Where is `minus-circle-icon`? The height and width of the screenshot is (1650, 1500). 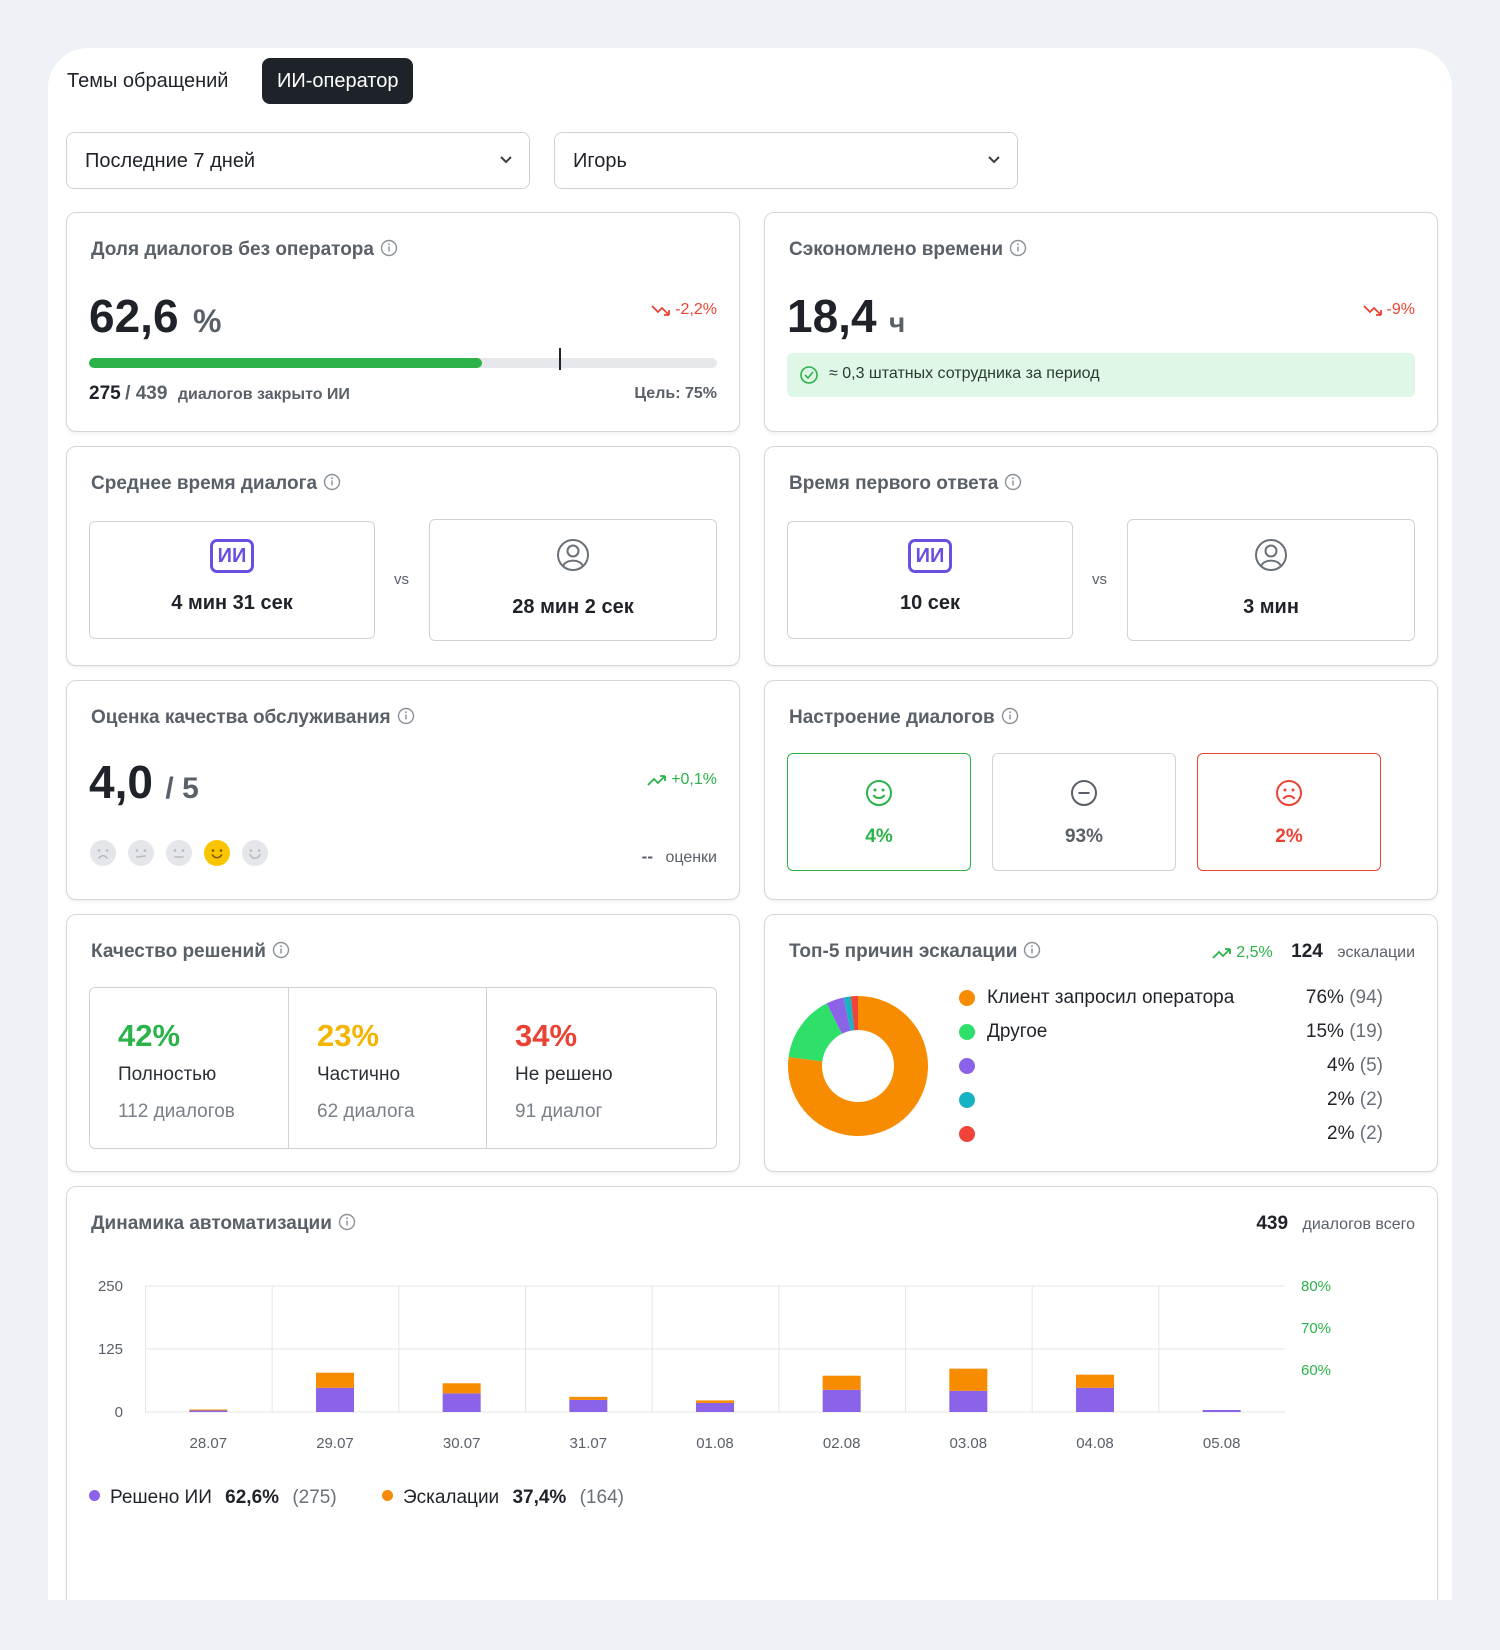 minus-circle-icon is located at coordinates (1084, 793).